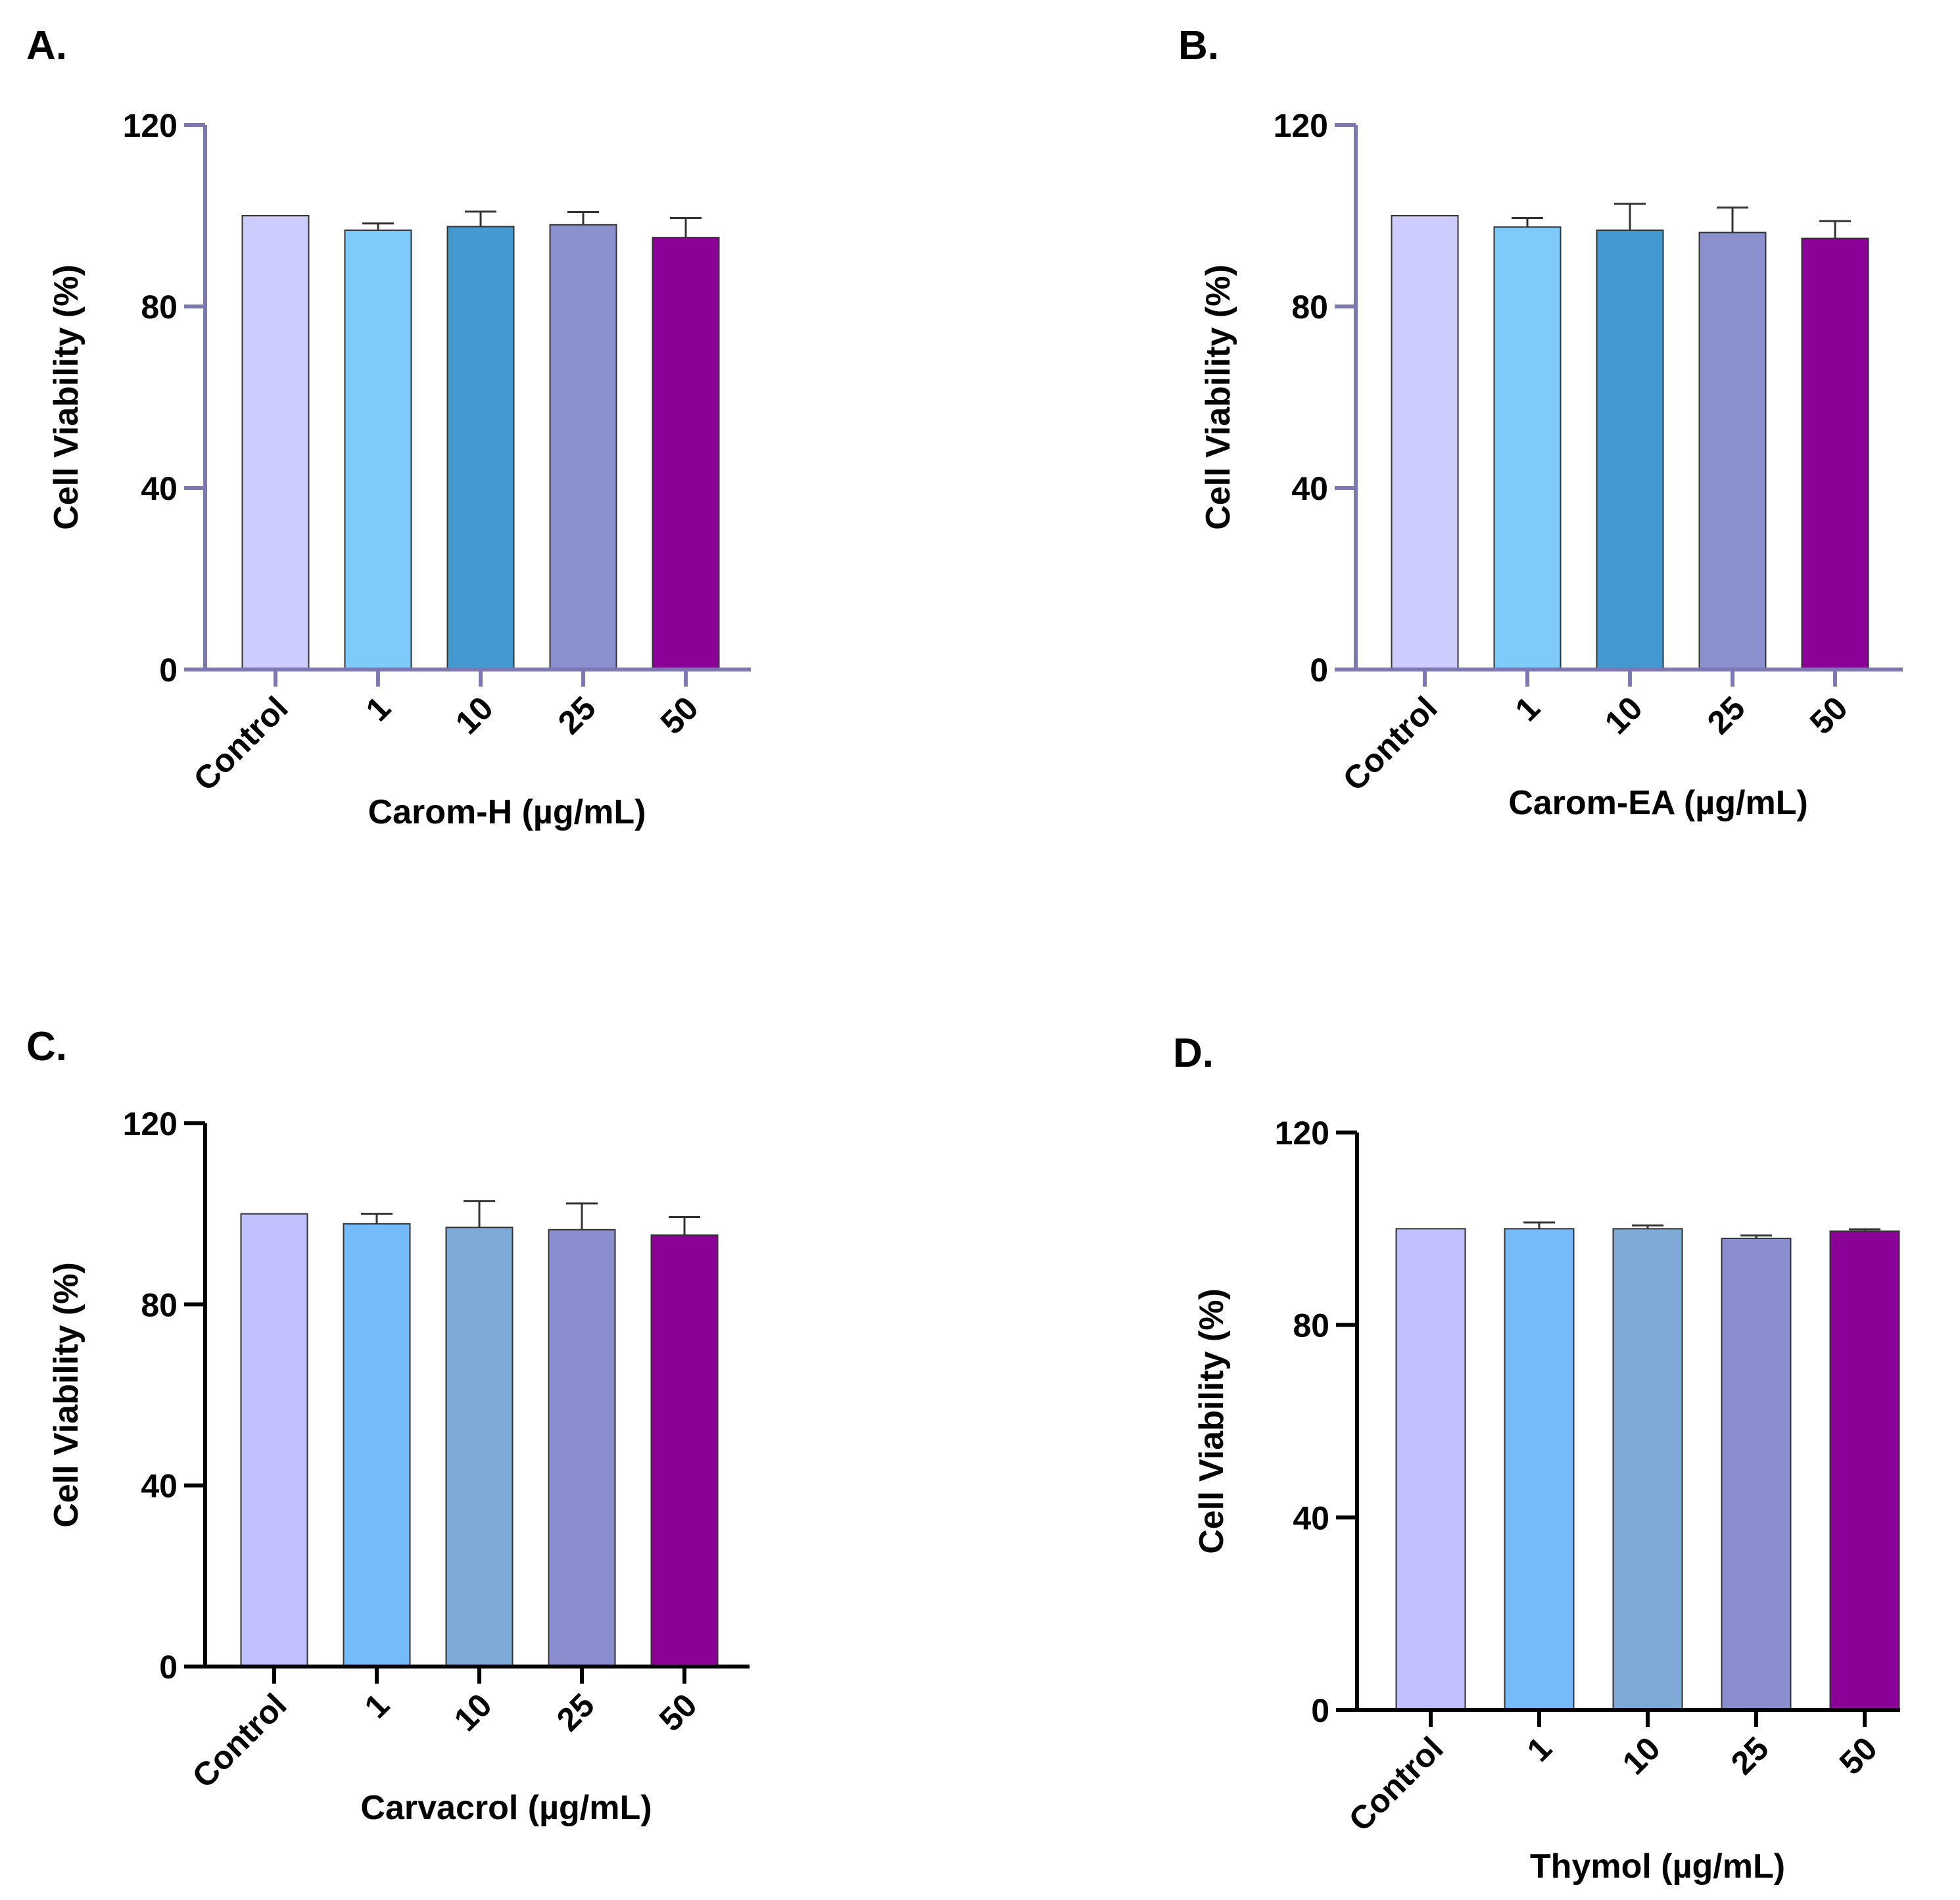  What do you see at coordinates (506, 1808) in the screenshot?
I see `x-axis-title: Carvacrol (µg/mL)` at bounding box center [506, 1808].